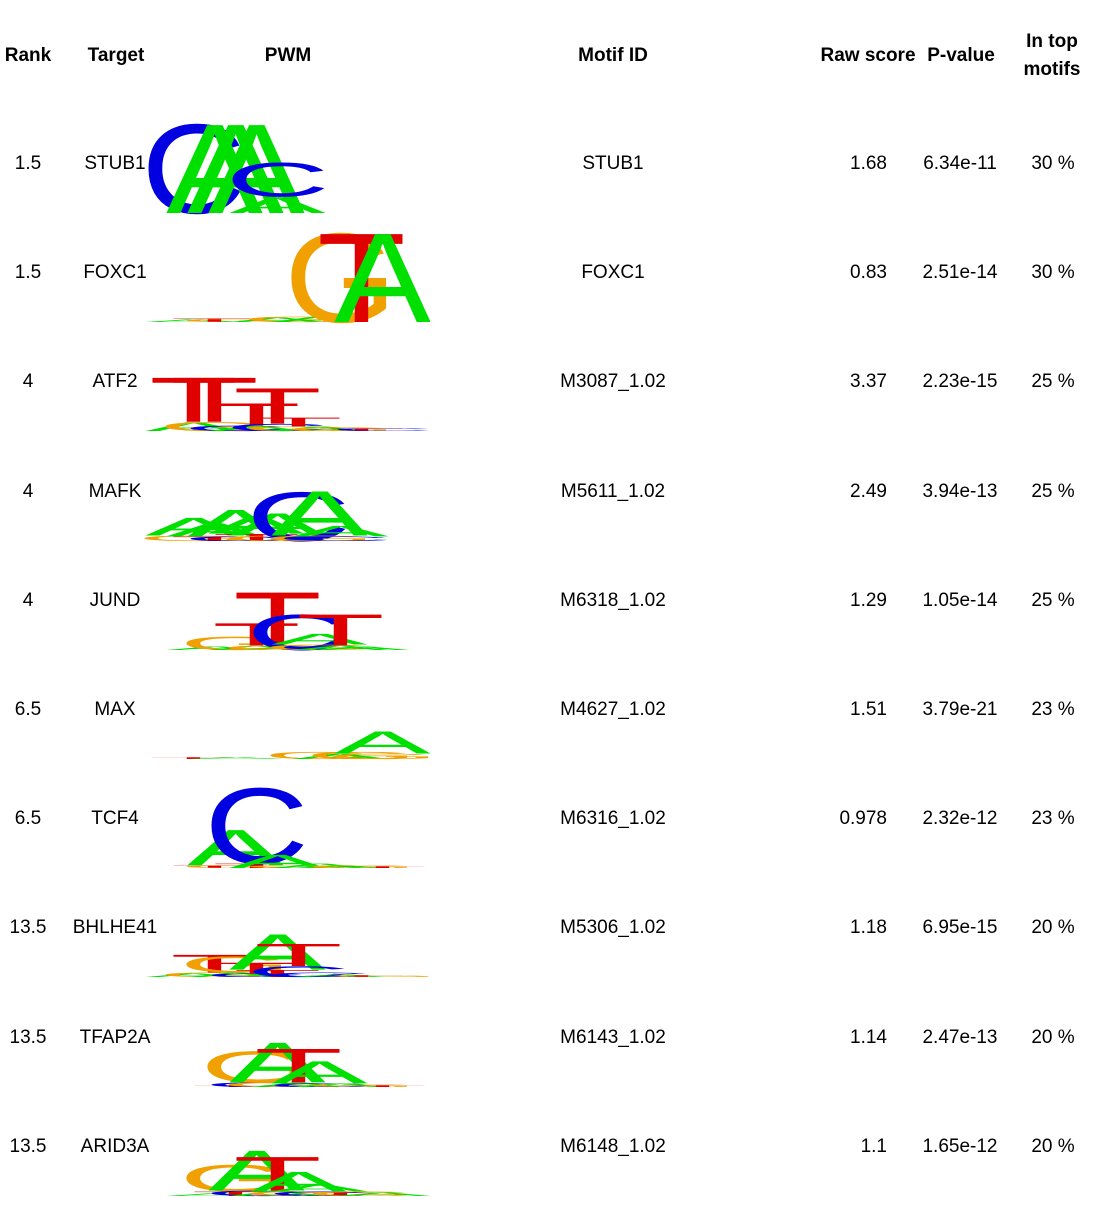  Describe the element at coordinates (868, 55) in the screenshot. I see `header-raw-score: Raw score` at that location.